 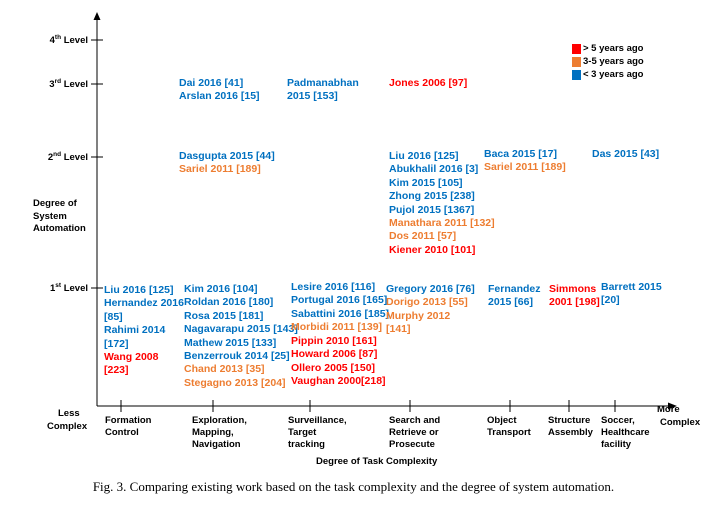 I want to click on citation-line: Wang 2008, so click(x=131, y=357).